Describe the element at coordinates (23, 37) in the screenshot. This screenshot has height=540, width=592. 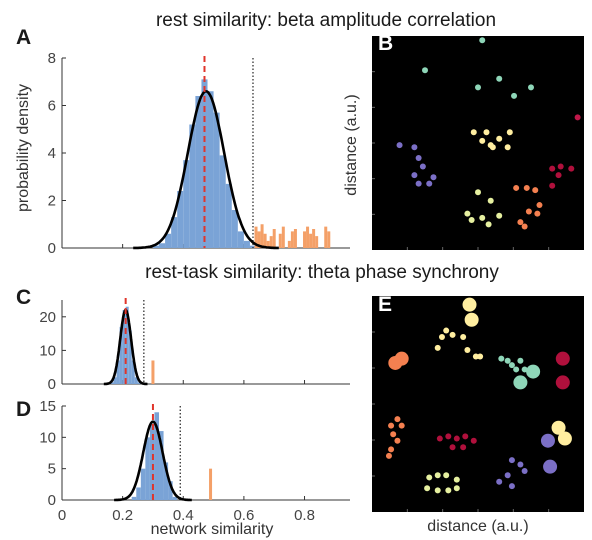
I see `panel-label-A: A` at that location.